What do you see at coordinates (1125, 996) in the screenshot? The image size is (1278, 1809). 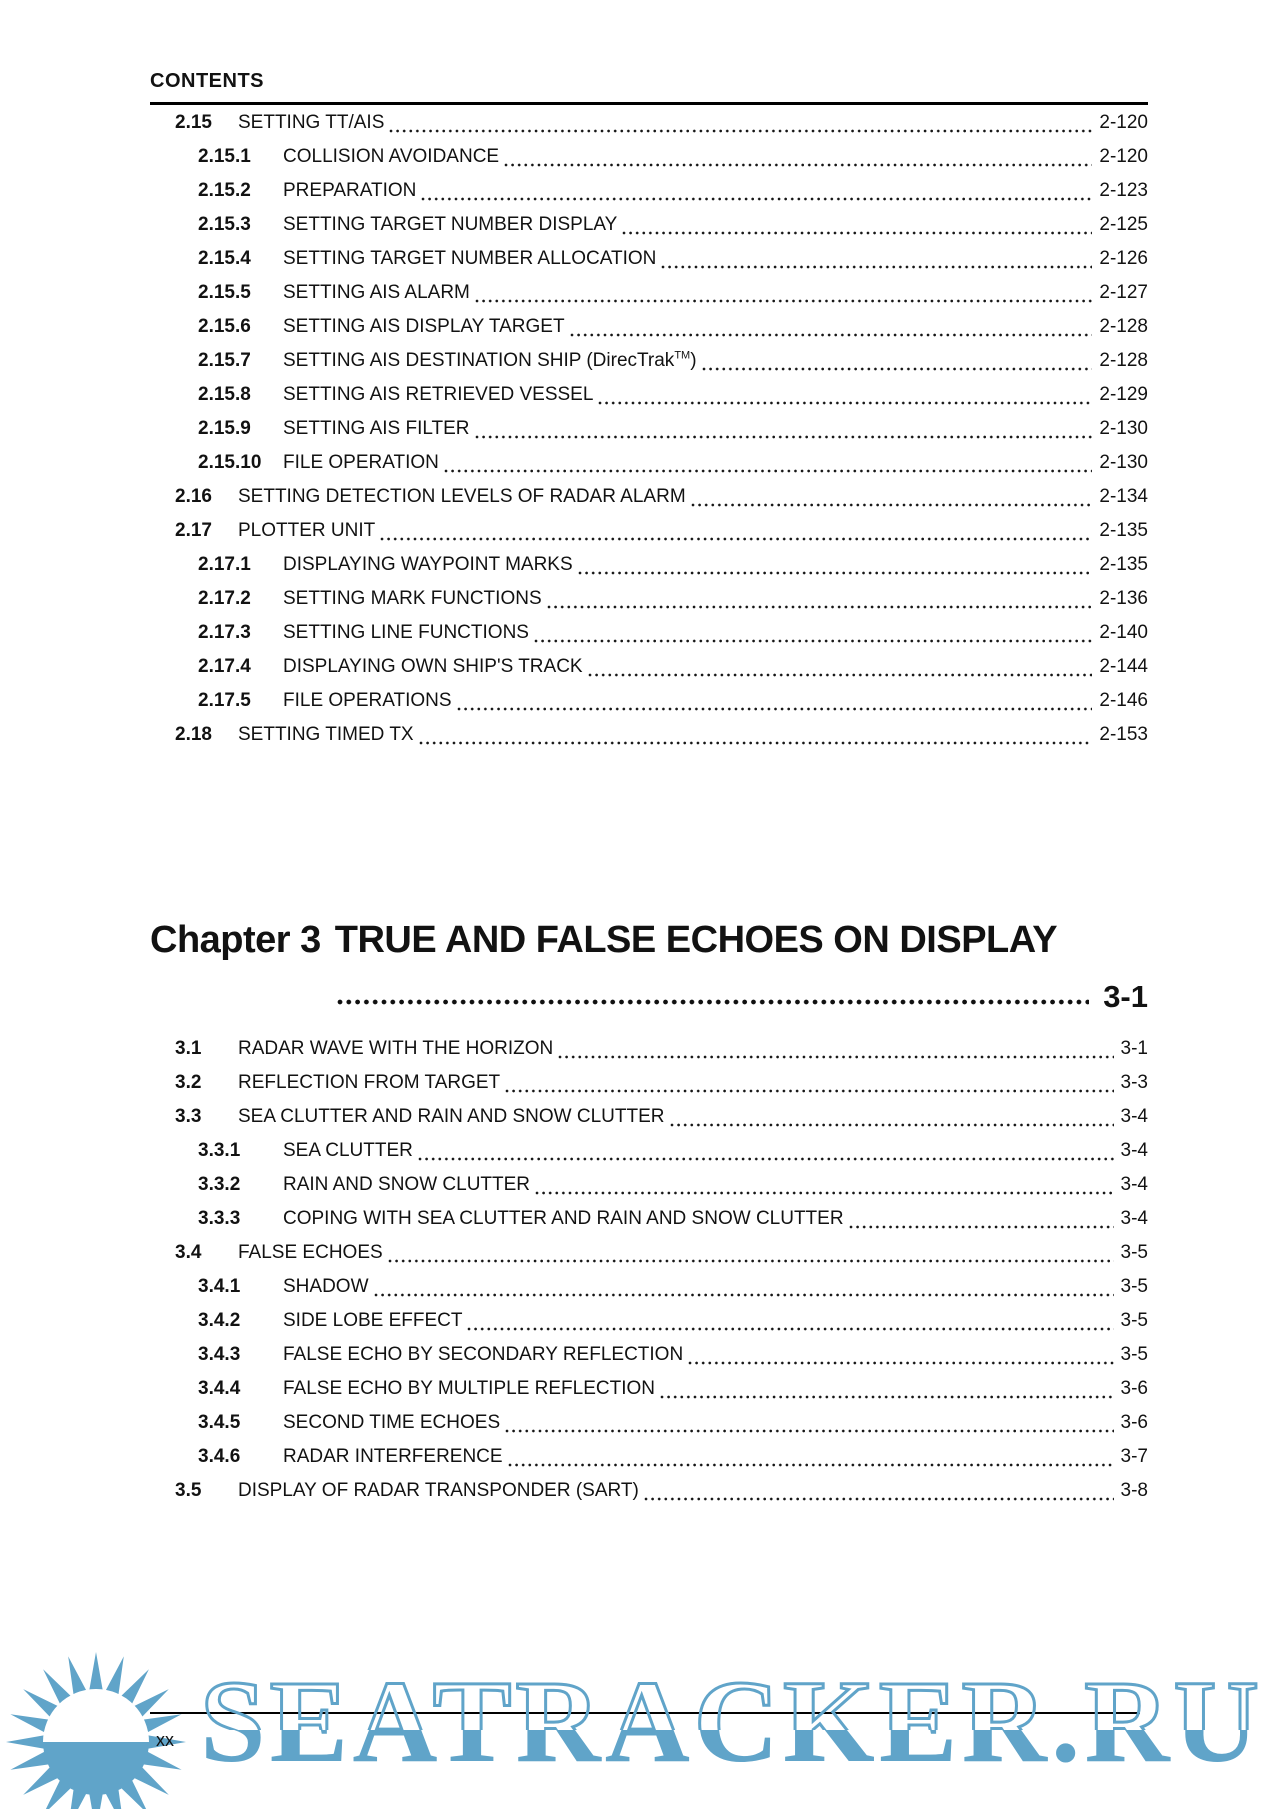 I see `chapter-page-number: 3-1` at bounding box center [1125, 996].